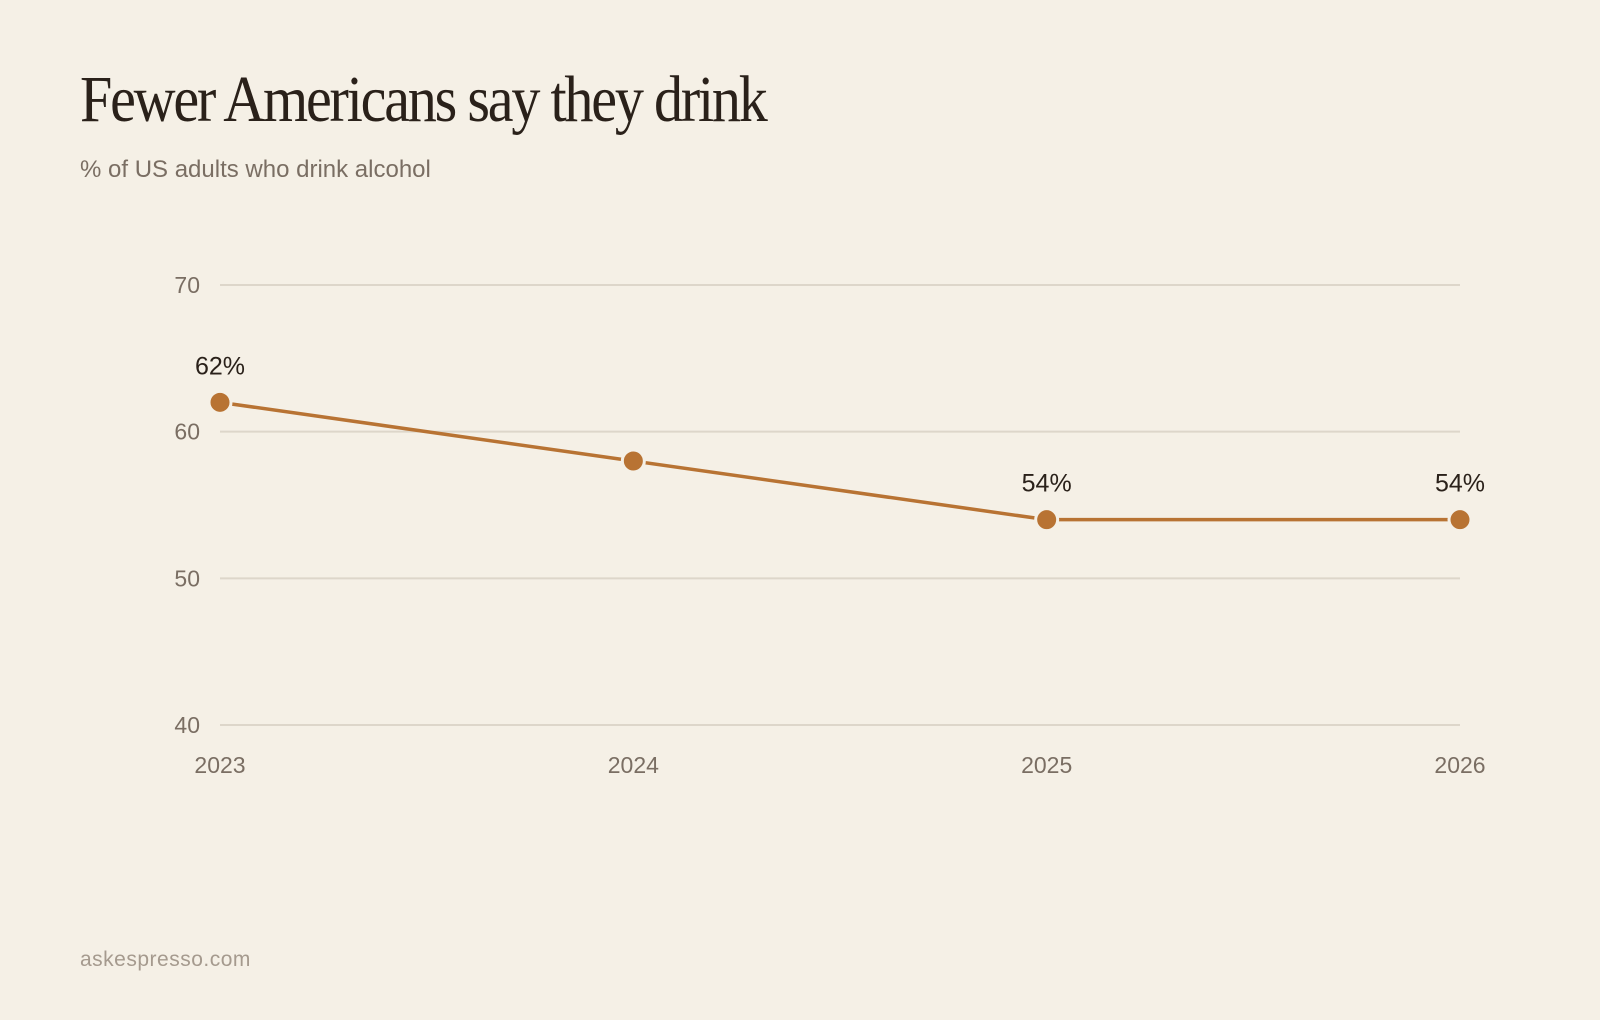 The height and width of the screenshot is (1020, 1600). I want to click on data-point-2023, so click(220, 402).